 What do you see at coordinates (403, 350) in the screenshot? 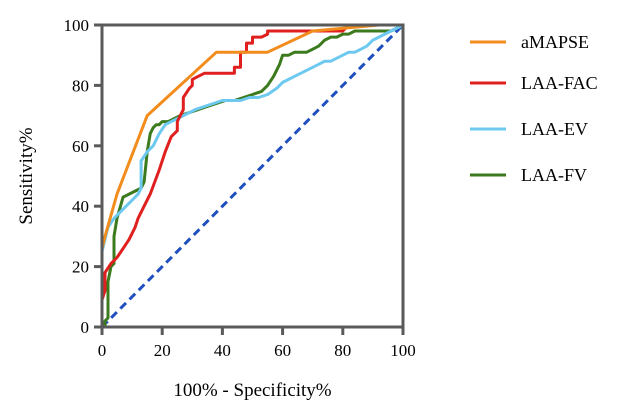
I see `x-tick-label: 100` at bounding box center [403, 350].